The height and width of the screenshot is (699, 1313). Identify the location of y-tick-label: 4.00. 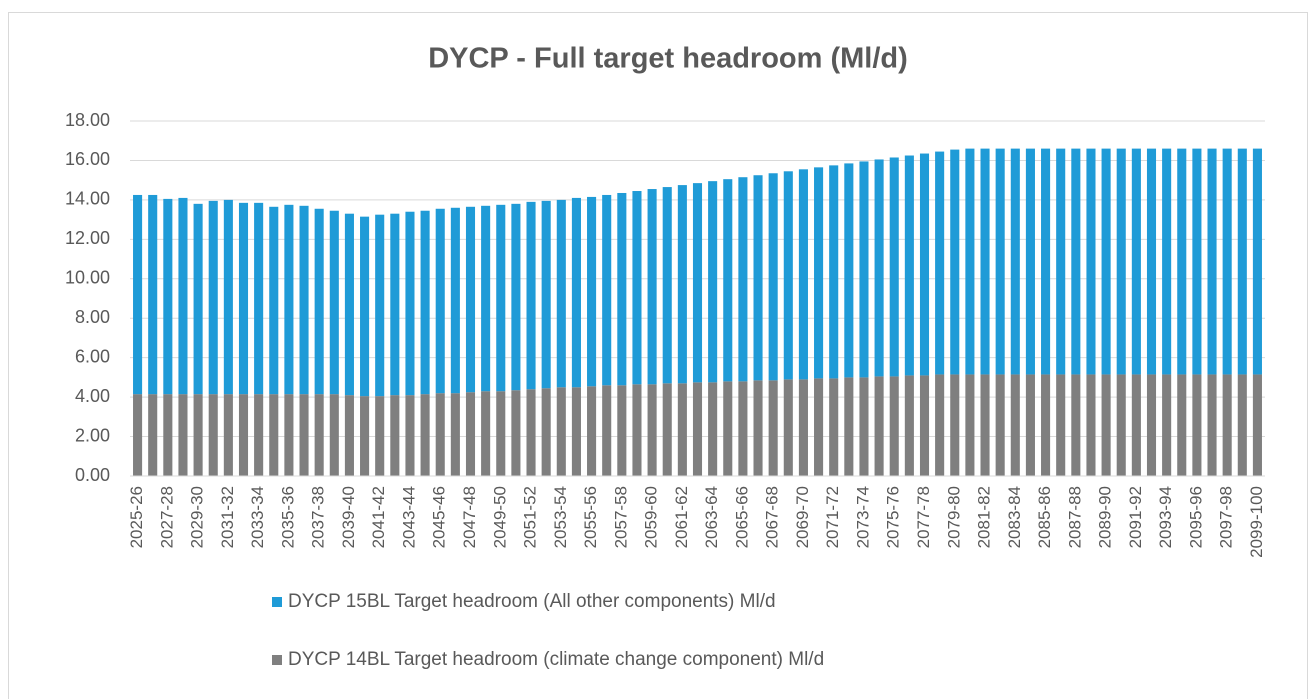
(92, 396).